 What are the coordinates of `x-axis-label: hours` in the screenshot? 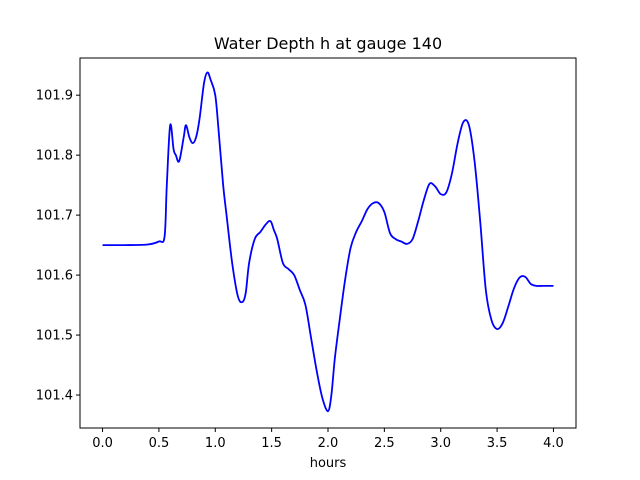 It's located at (328, 463).